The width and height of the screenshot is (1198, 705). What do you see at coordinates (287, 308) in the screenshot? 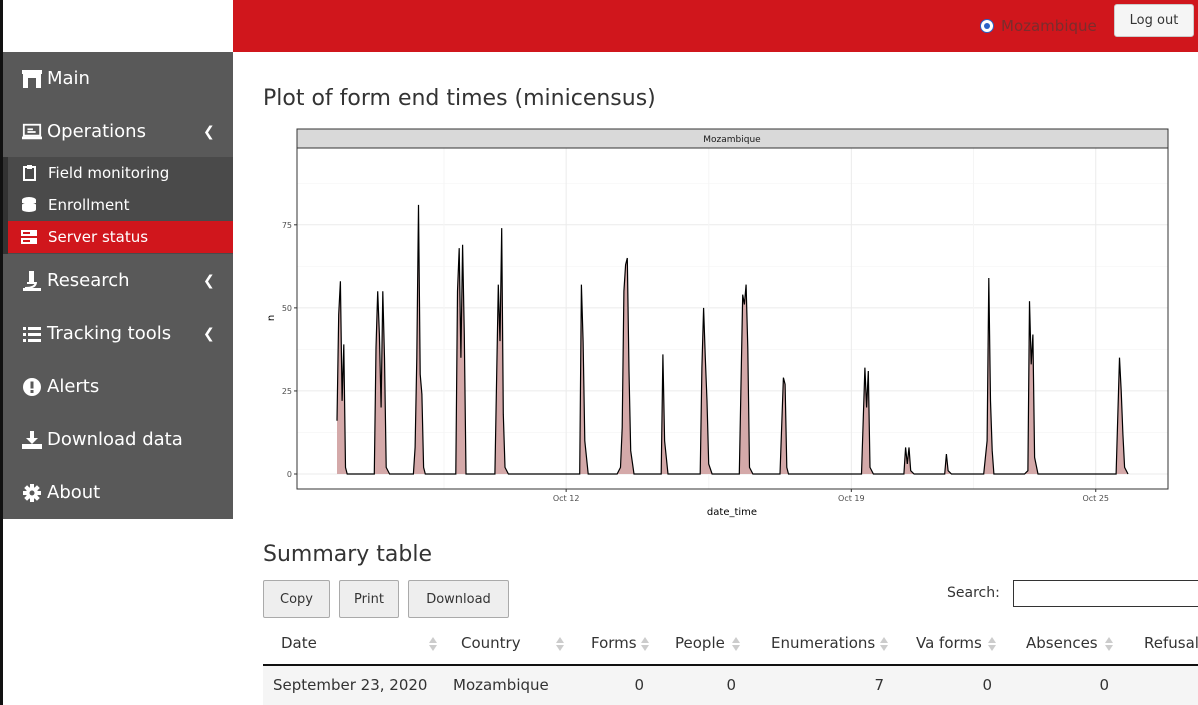
I see `chart-y-tick-label: 50` at bounding box center [287, 308].